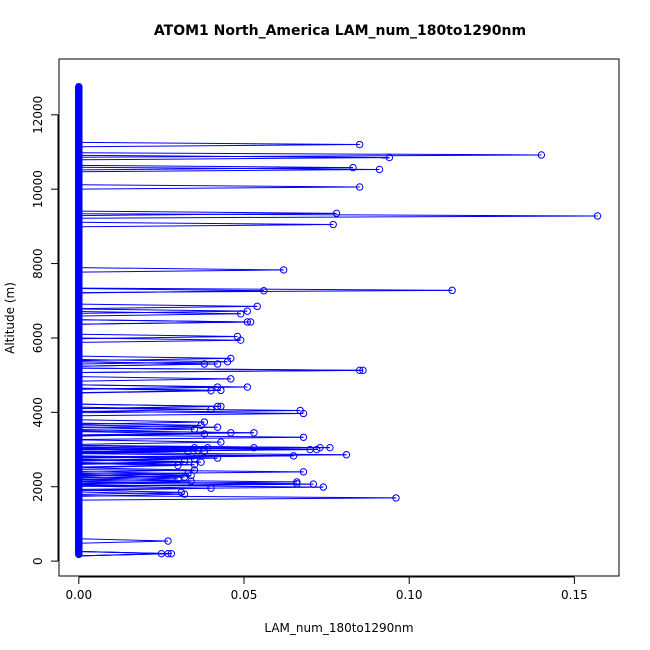  Describe the element at coordinates (38, 189) in the screenshot. I see `y-tick-label: 10000` at that location.